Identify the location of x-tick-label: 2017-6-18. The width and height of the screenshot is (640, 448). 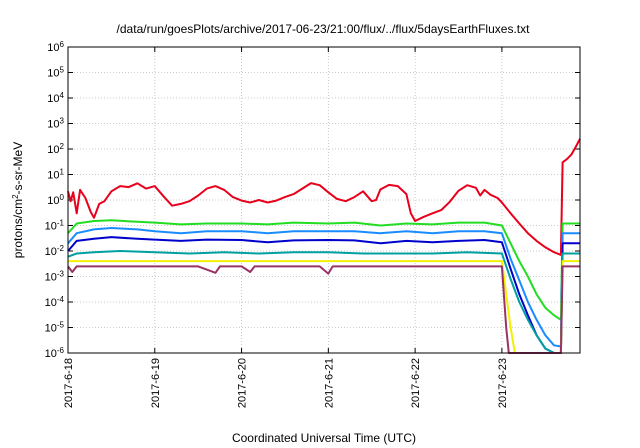
(69, 383).